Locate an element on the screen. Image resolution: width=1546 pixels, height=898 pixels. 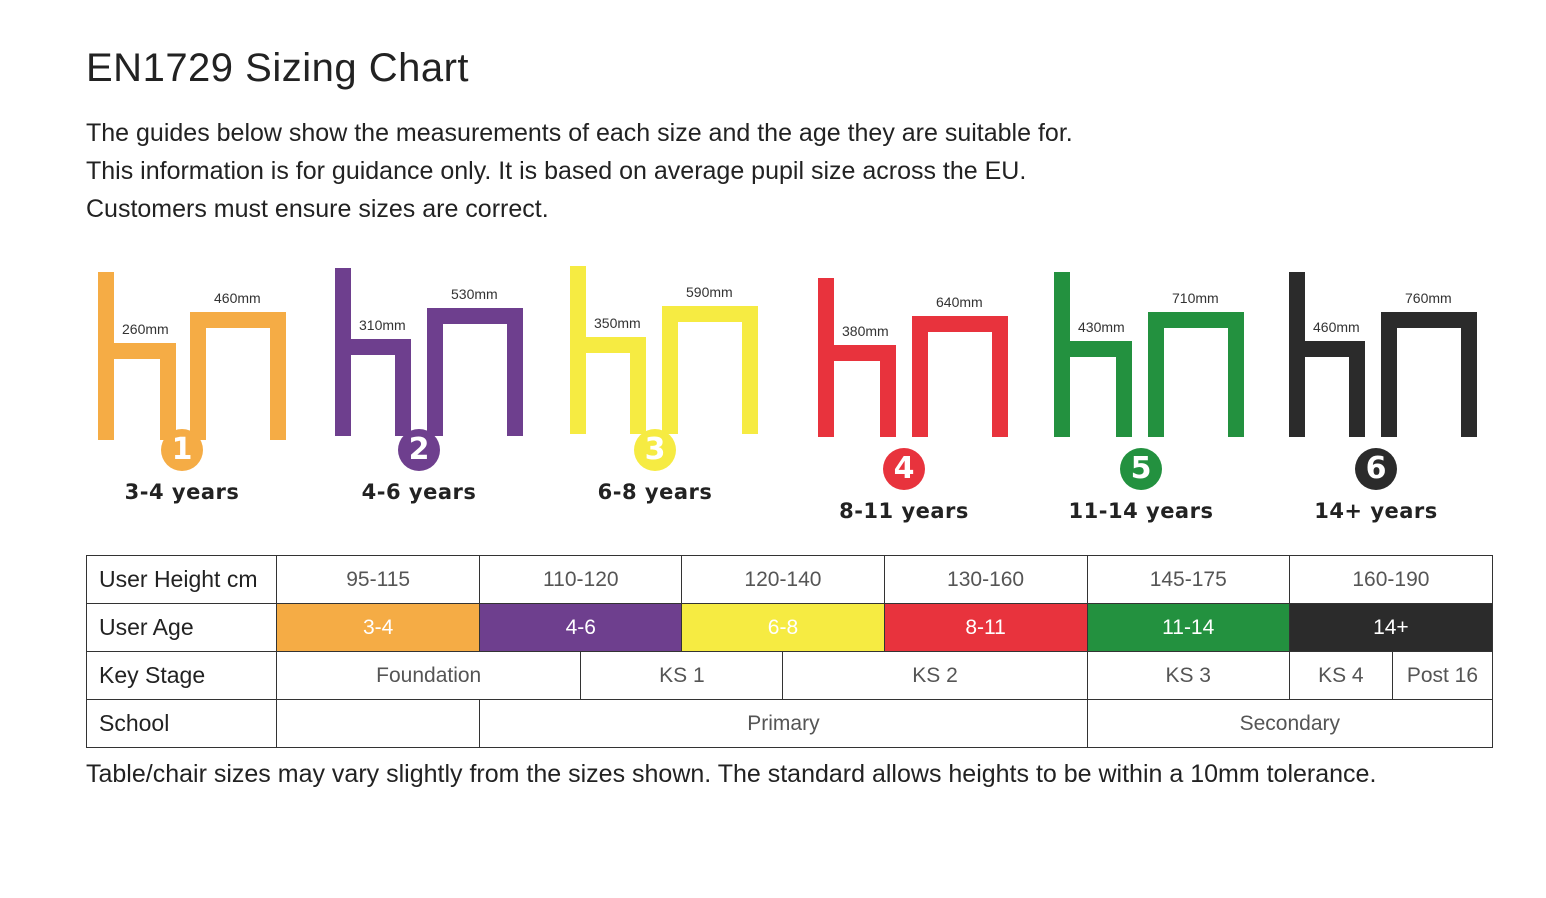
row-label-keystage: Key Stage is located at coordinates (181, 675).